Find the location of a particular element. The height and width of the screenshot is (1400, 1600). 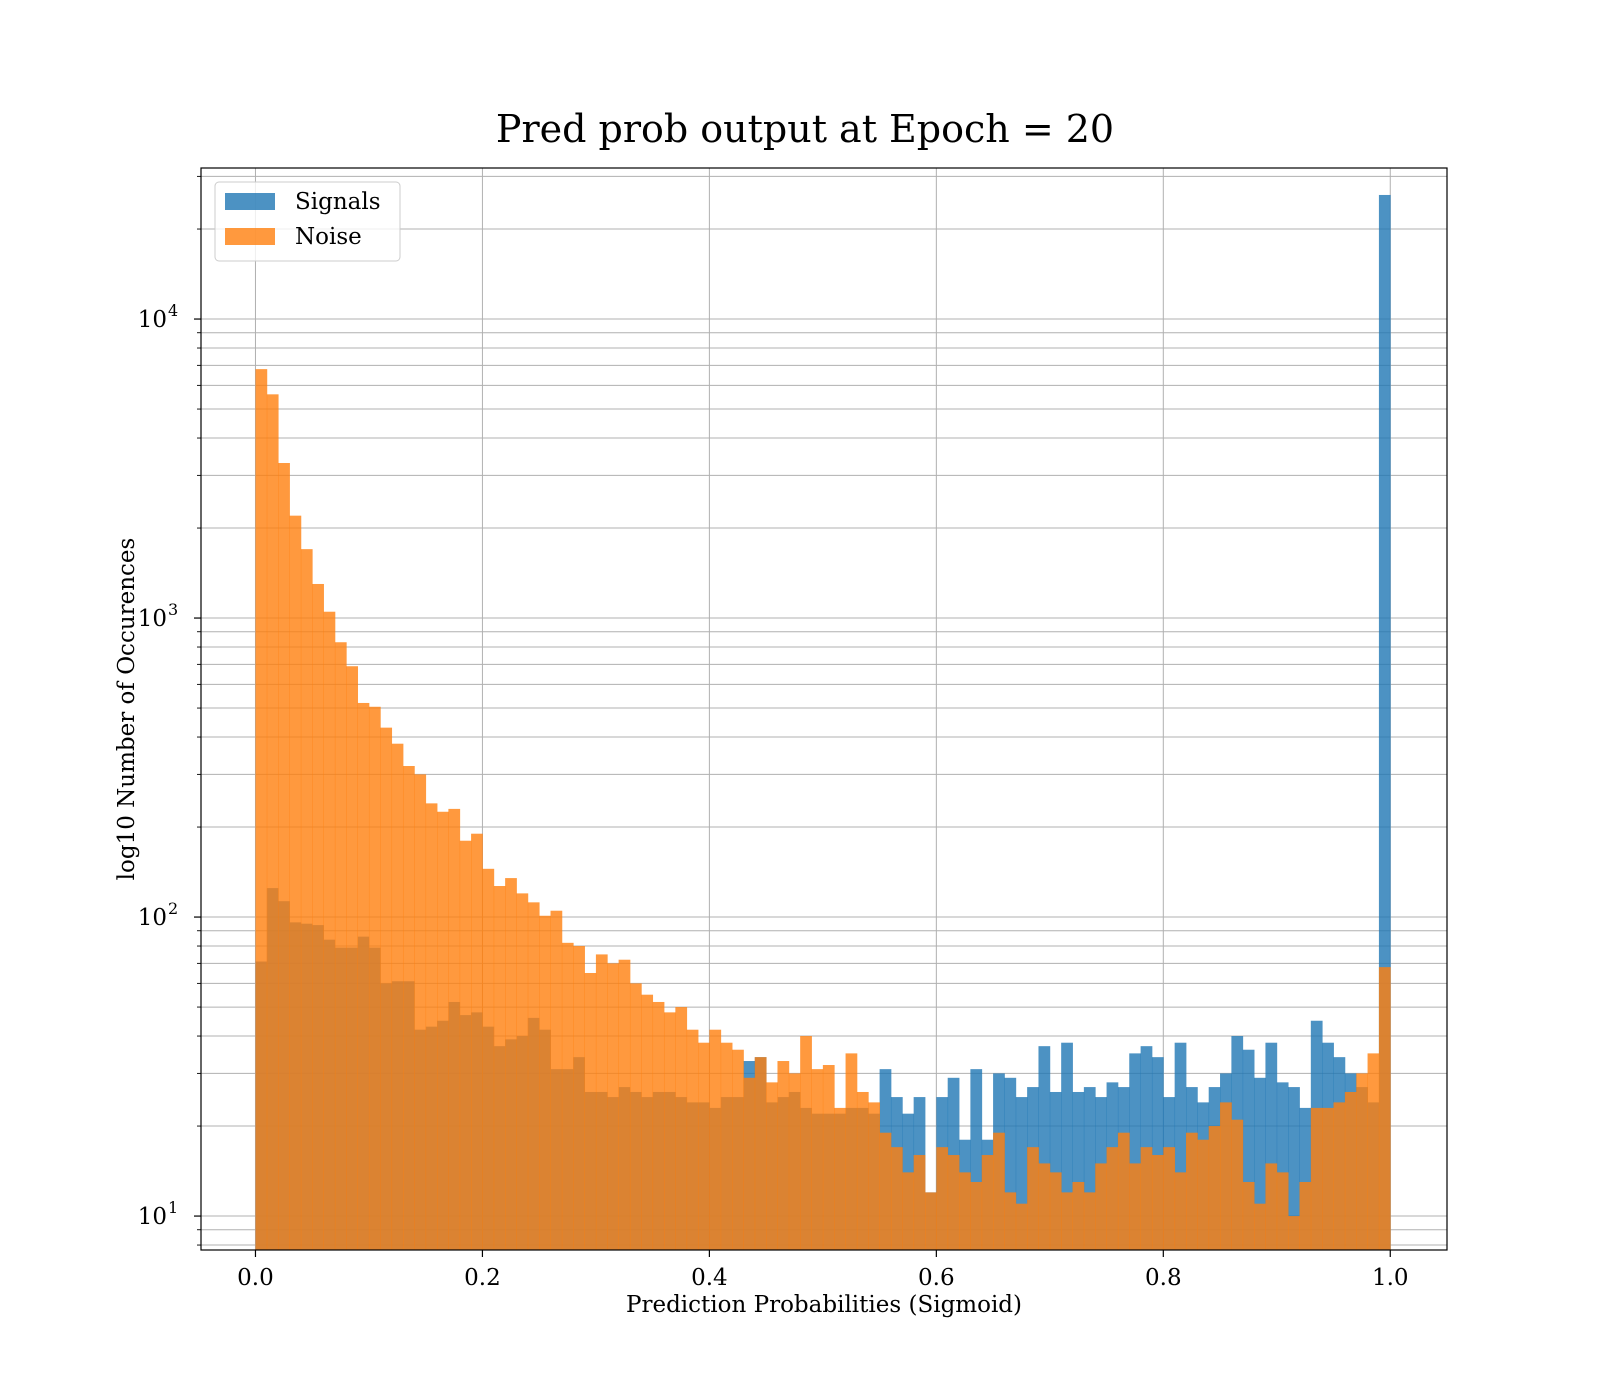

y-tick-exponent: 3 is located at coordinates (173, 609).